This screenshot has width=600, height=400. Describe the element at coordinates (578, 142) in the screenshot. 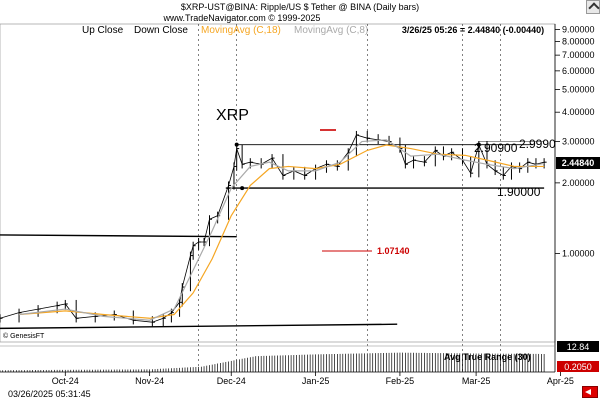

I see `y-tick-label: 3.00000` at that location.